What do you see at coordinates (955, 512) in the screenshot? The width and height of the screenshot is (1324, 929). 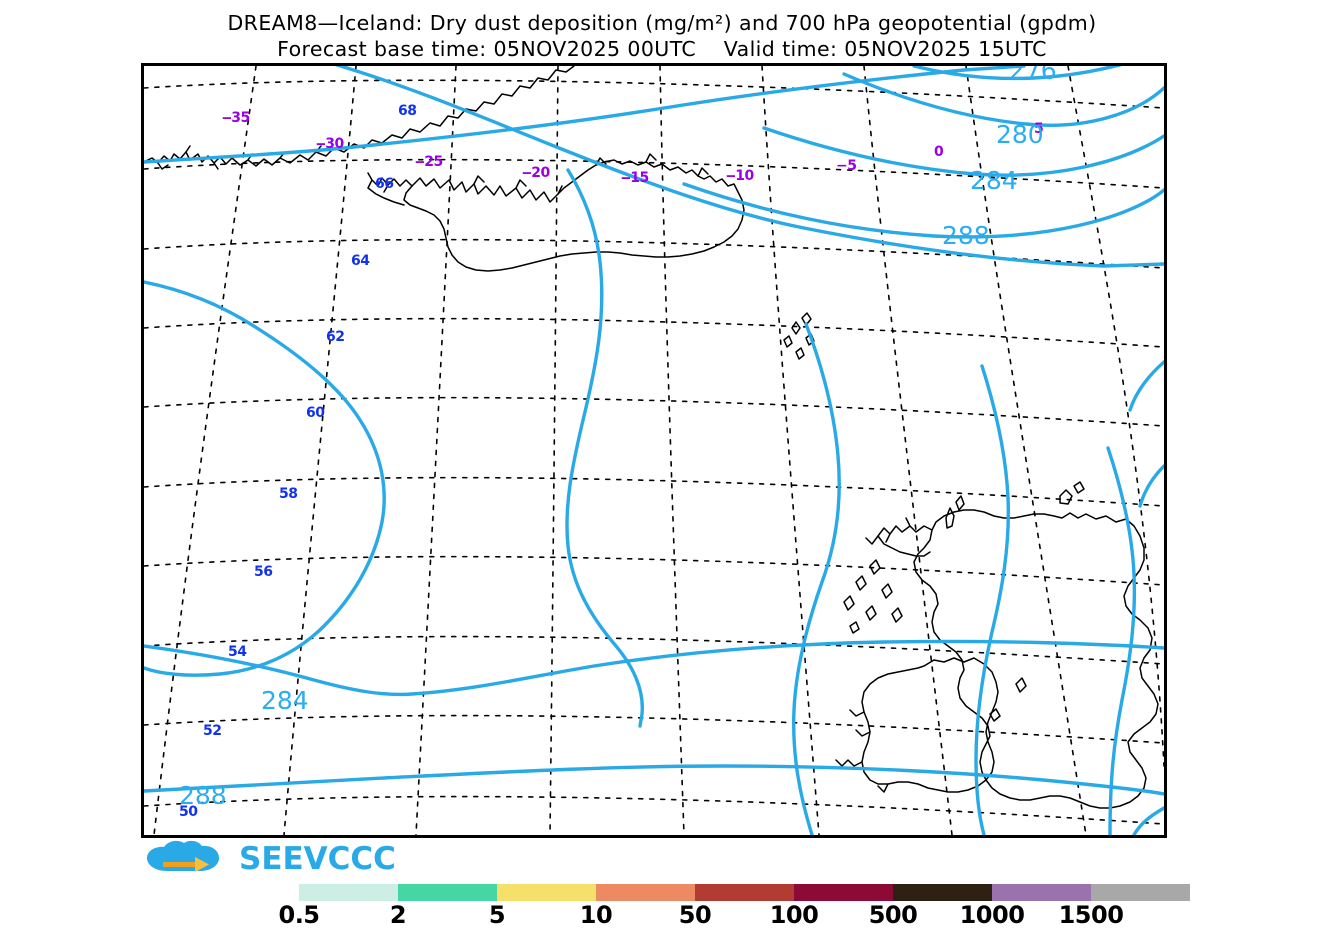 I see `coastline-shetland` at bounding box center [955, 512].